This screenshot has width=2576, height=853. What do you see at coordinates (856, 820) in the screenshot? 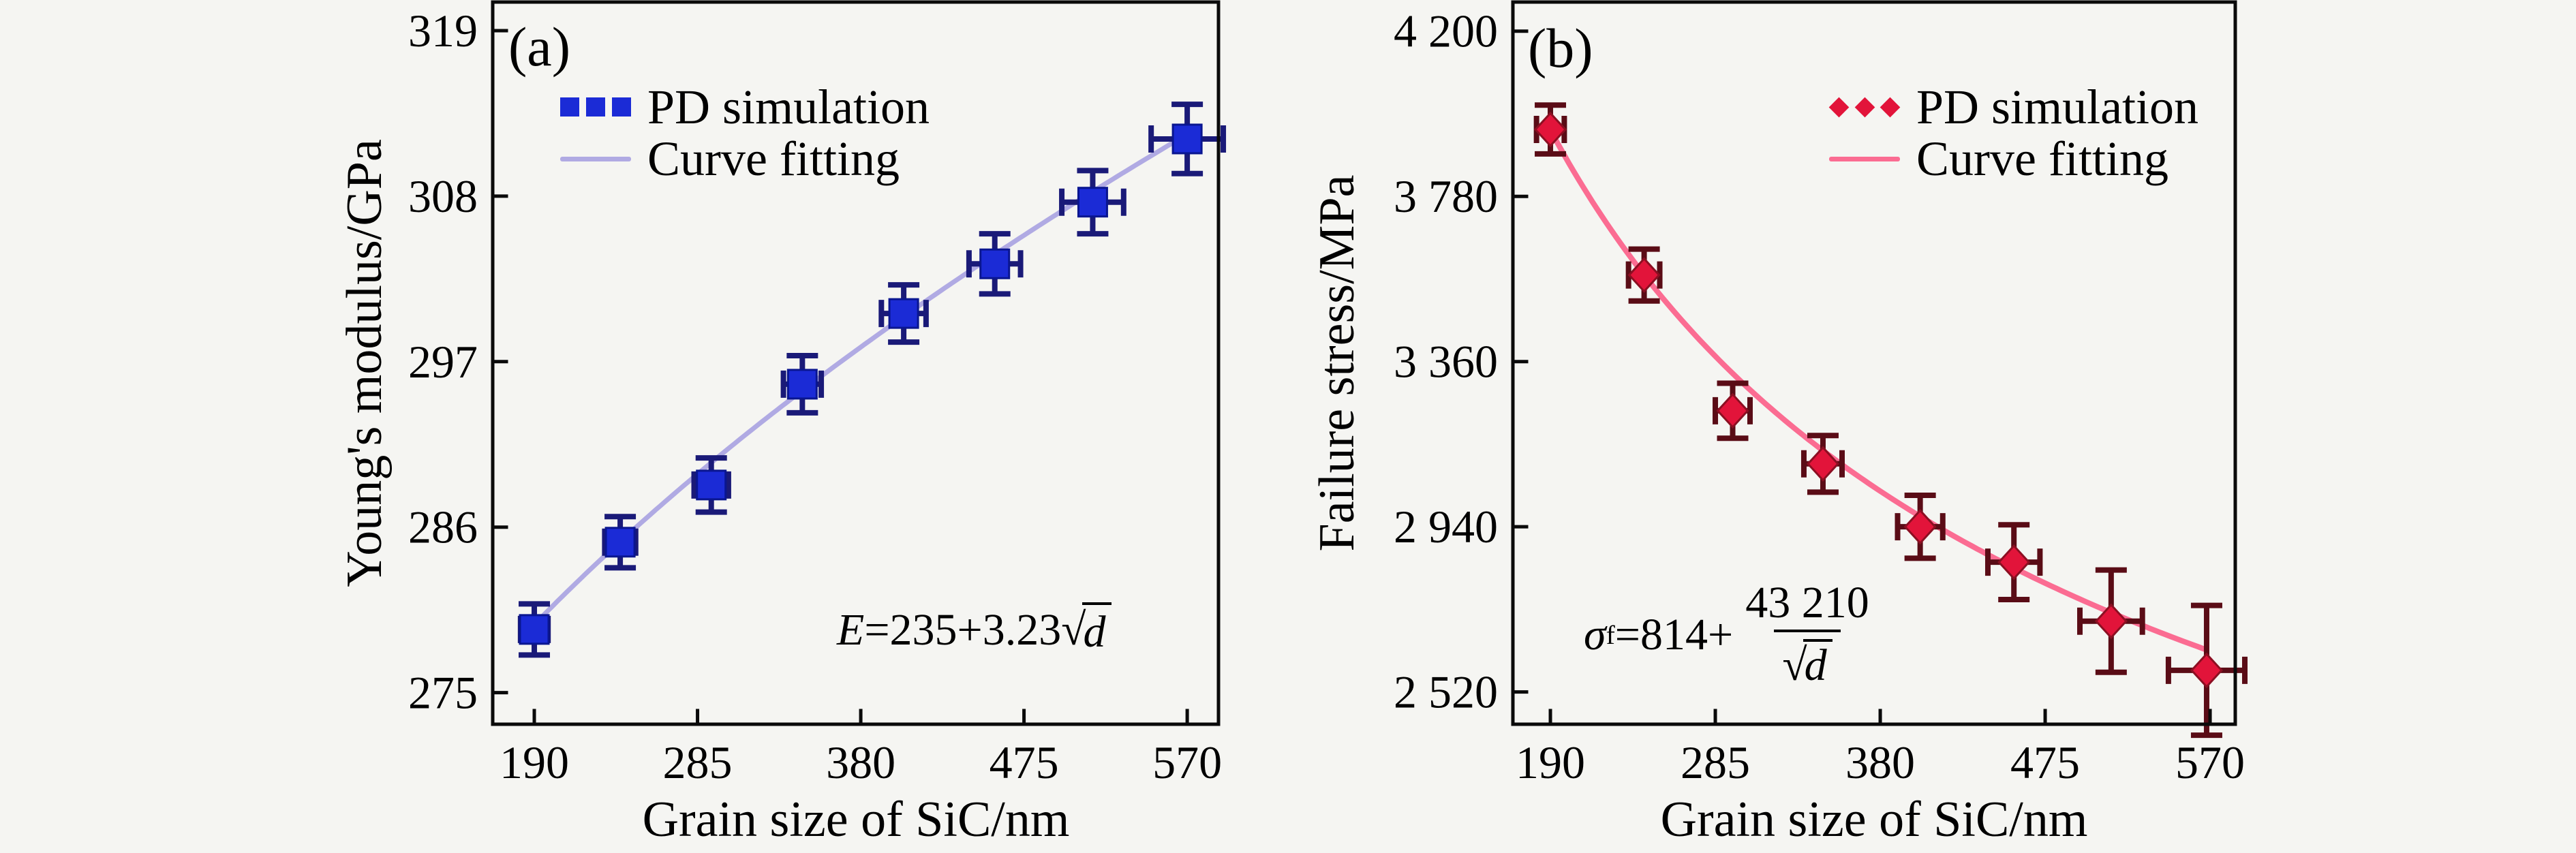
I see `x-axis-title-a: Grain size of SiC/nm` at bounding box center [856, 820].